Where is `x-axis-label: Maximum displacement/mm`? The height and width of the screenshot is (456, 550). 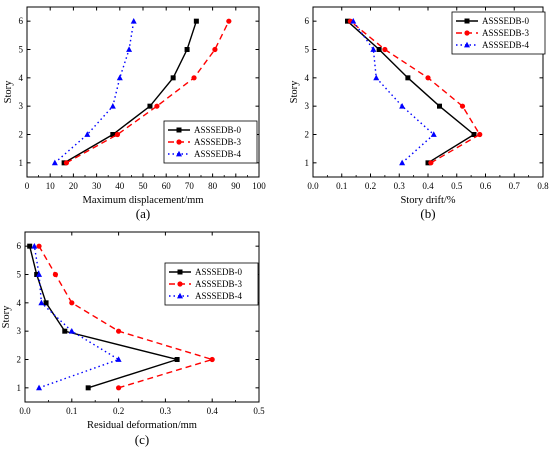
x-axis-label: Maximum displacement/mm is located at coordinates (142, 200).